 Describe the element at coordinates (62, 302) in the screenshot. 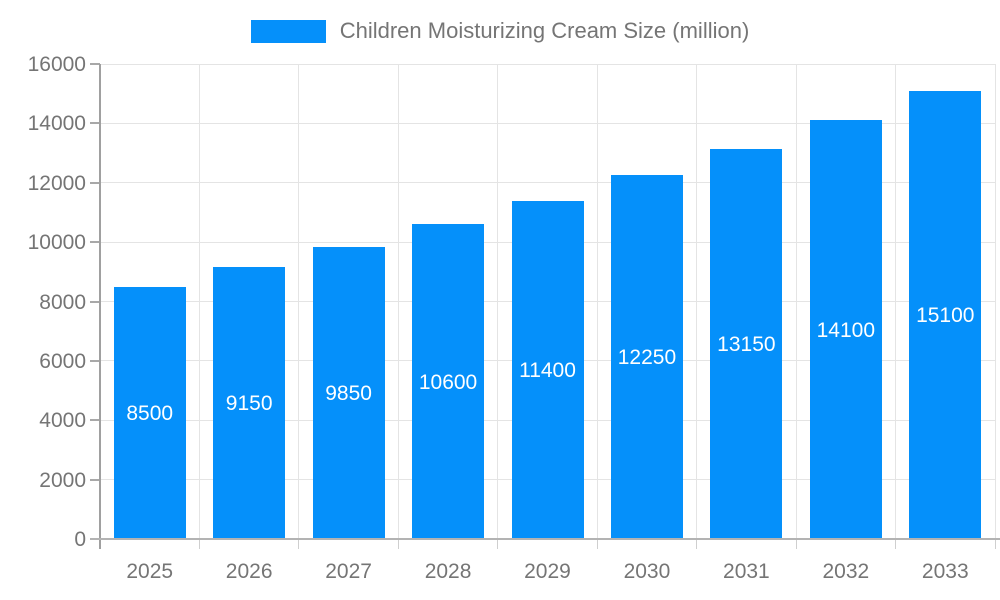

I see `y-axis-tick-label: 8000` at that location.